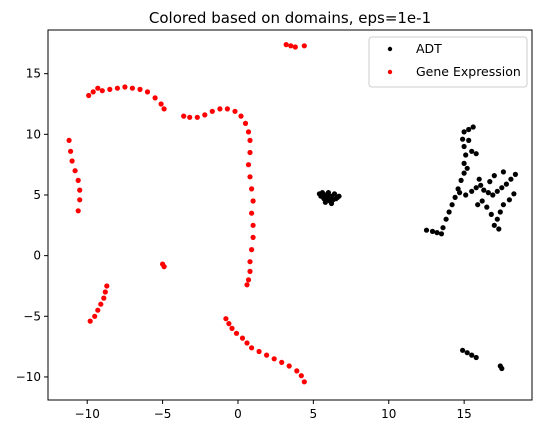  What do you see at coordinates (388, 414) in the screenshot?
I see `x-tick-label: 10` at bounding box center [388, 414].